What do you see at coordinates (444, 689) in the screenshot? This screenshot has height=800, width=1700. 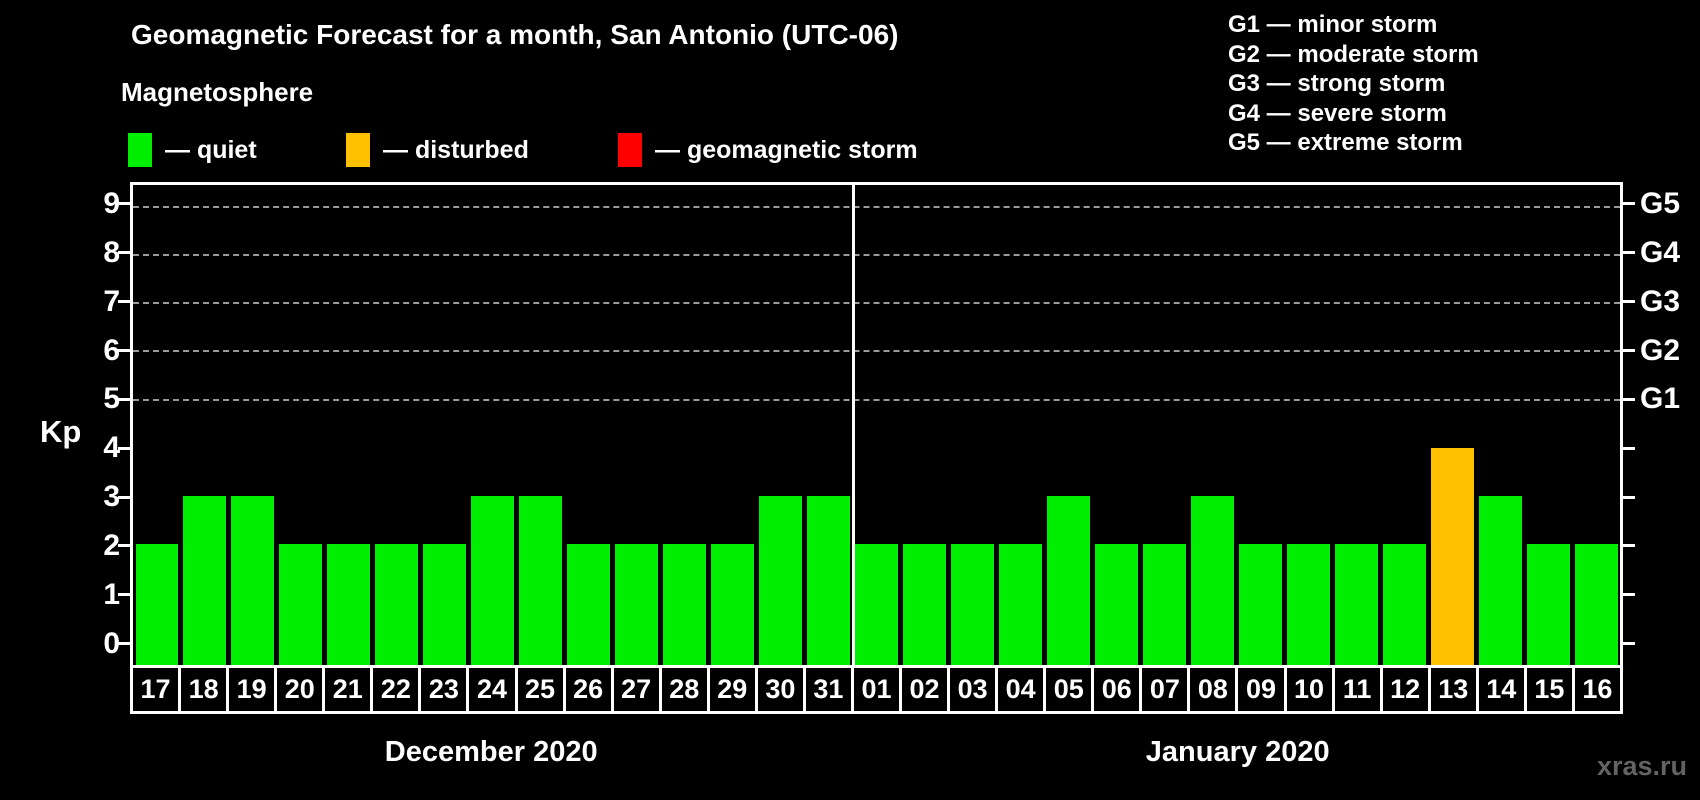 I see `day-label-cell: 23` at bounding box center [444, 689].